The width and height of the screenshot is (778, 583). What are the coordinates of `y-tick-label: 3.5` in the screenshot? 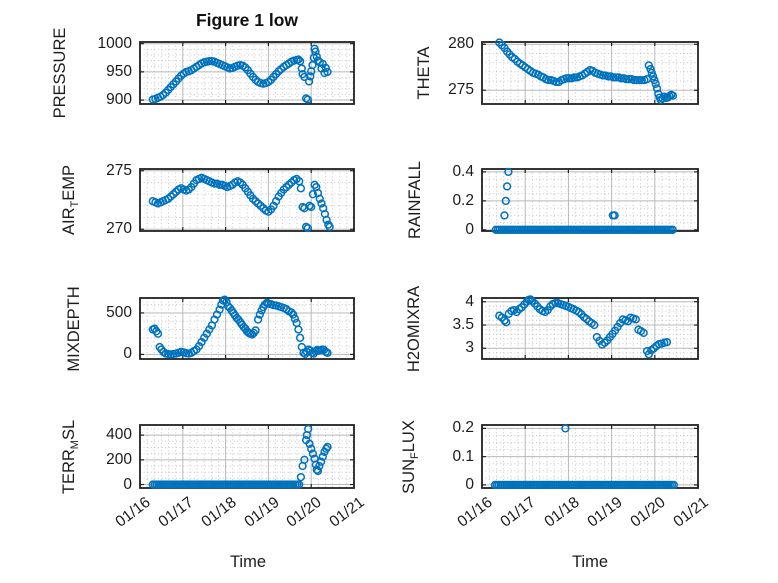 It's located at (463, 324).